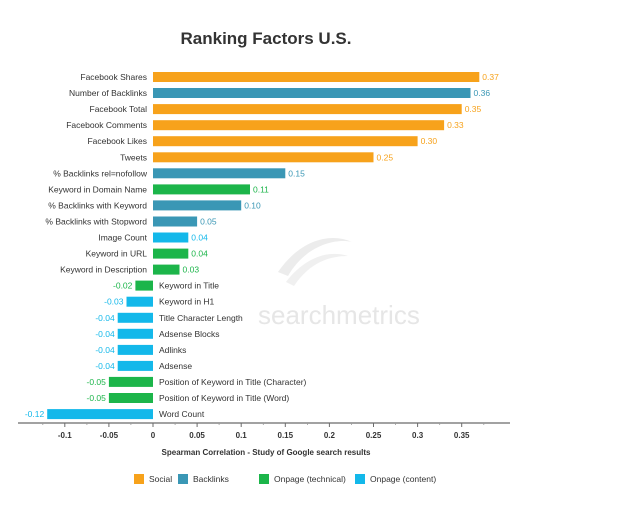  What do you see at coordinates (403, 479) in the screenshot?
I see `legend-label-3: Onpage (content)` at bounding box center [403, 479].